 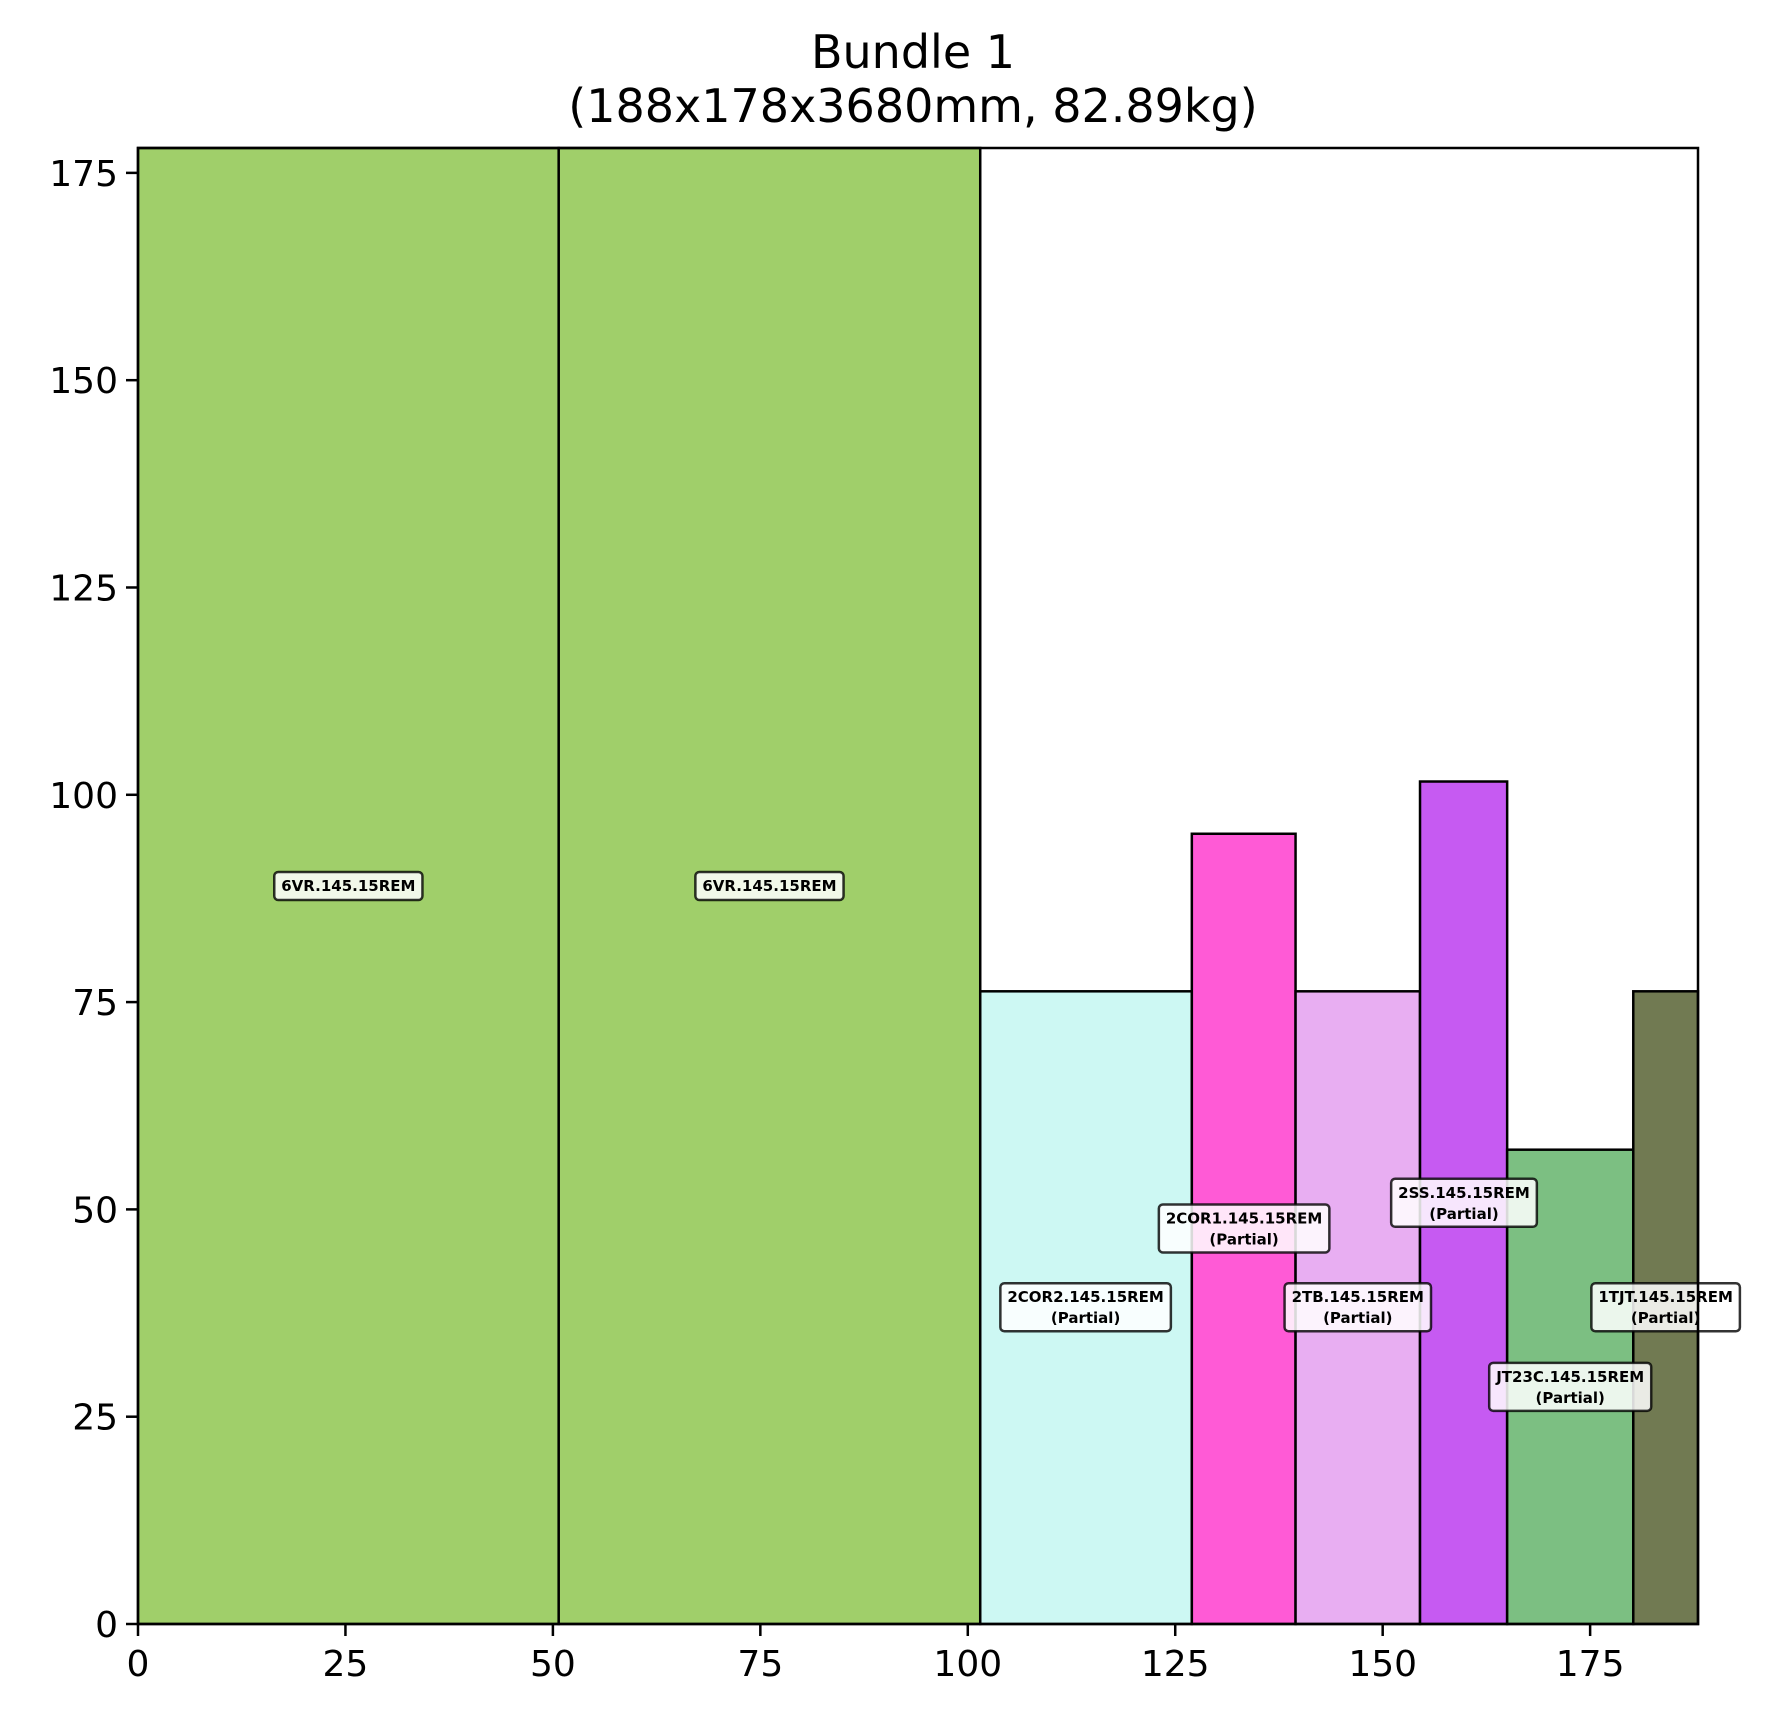 I want to click on y-tick-label: 50, so click(x=95, y=1210).